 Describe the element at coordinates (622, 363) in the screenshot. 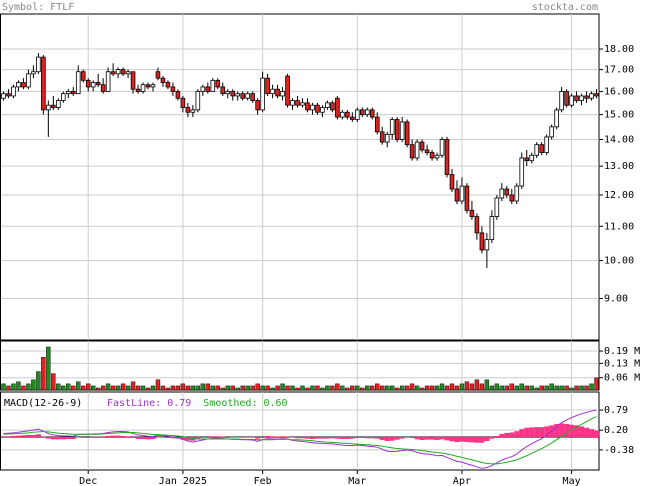

I see `y-tick-label: 0.13 M` at that location.